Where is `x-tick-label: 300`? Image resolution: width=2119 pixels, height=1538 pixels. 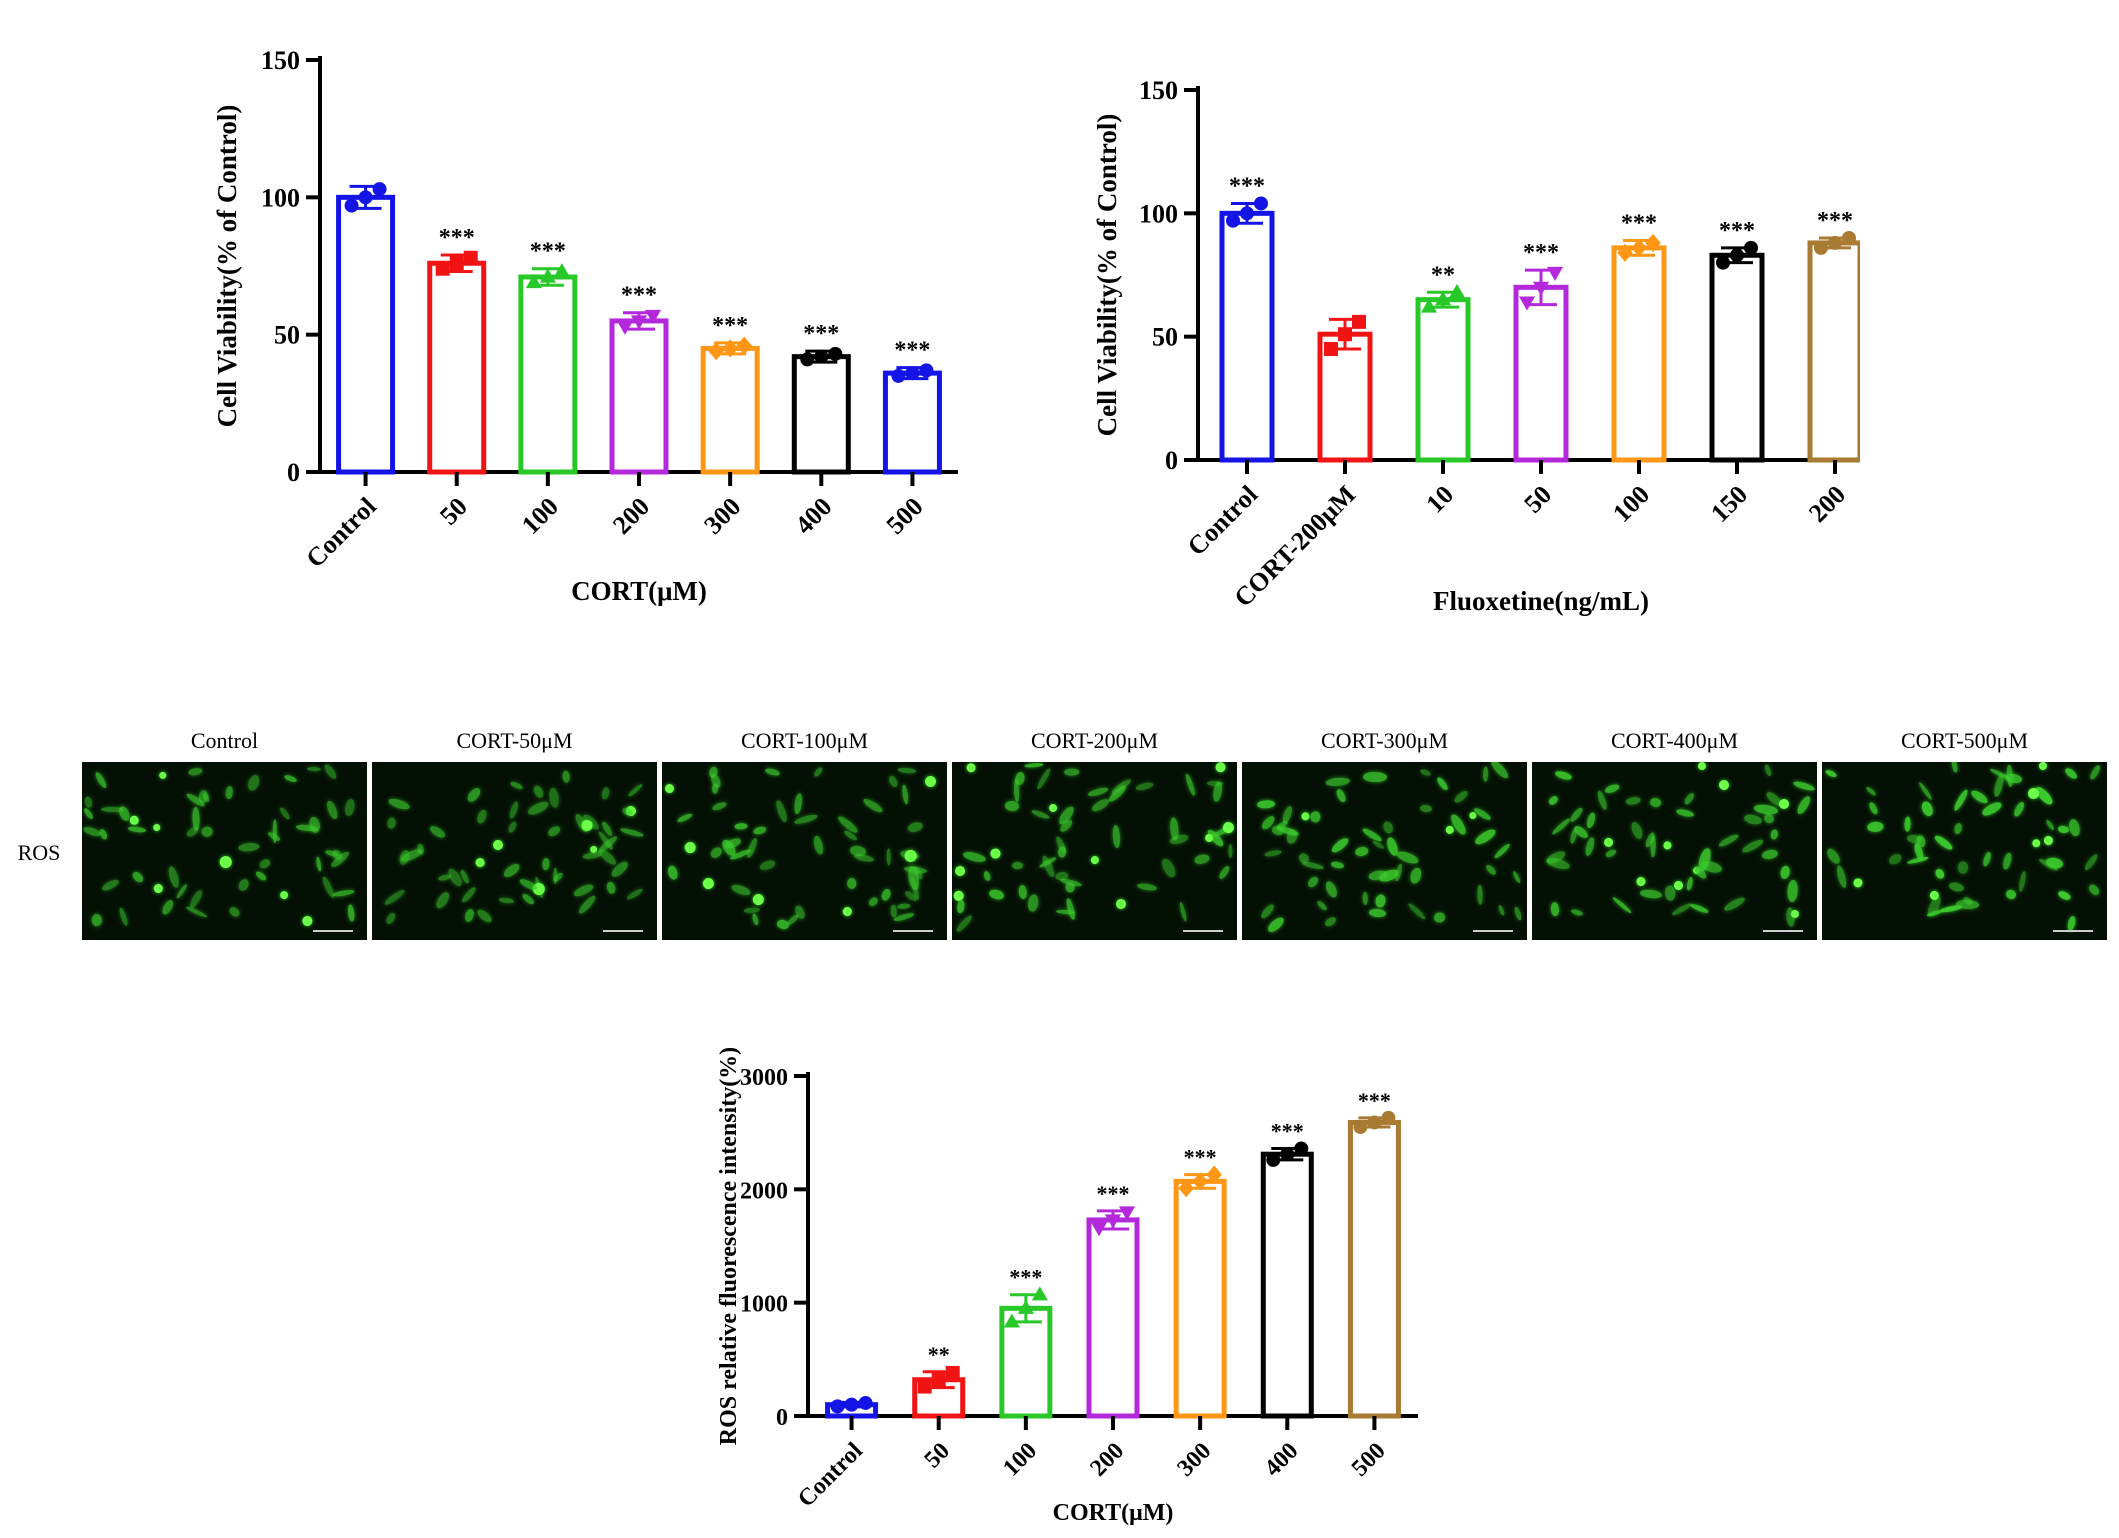
x-tick-label: 300 is located at coordinates (1195, 1460).